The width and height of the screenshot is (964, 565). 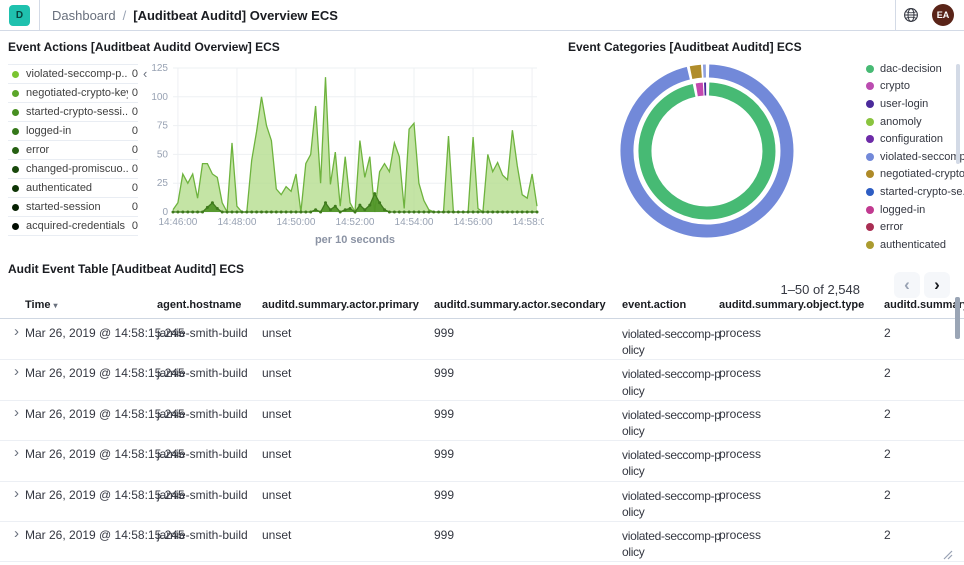 What do you see at coordinates (907, 285) in the screenshot?
I see `pagination-prev-button: ‹` at bounding box center [907, 285].